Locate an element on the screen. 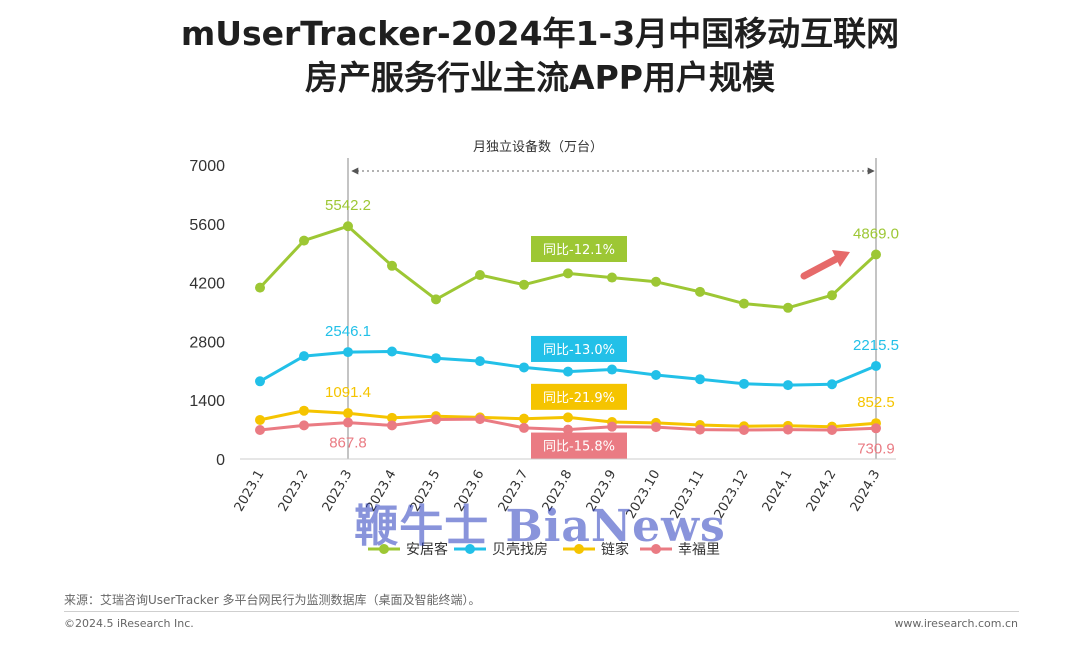  data-label: 1091.4 is located at coordinates (348, 392).